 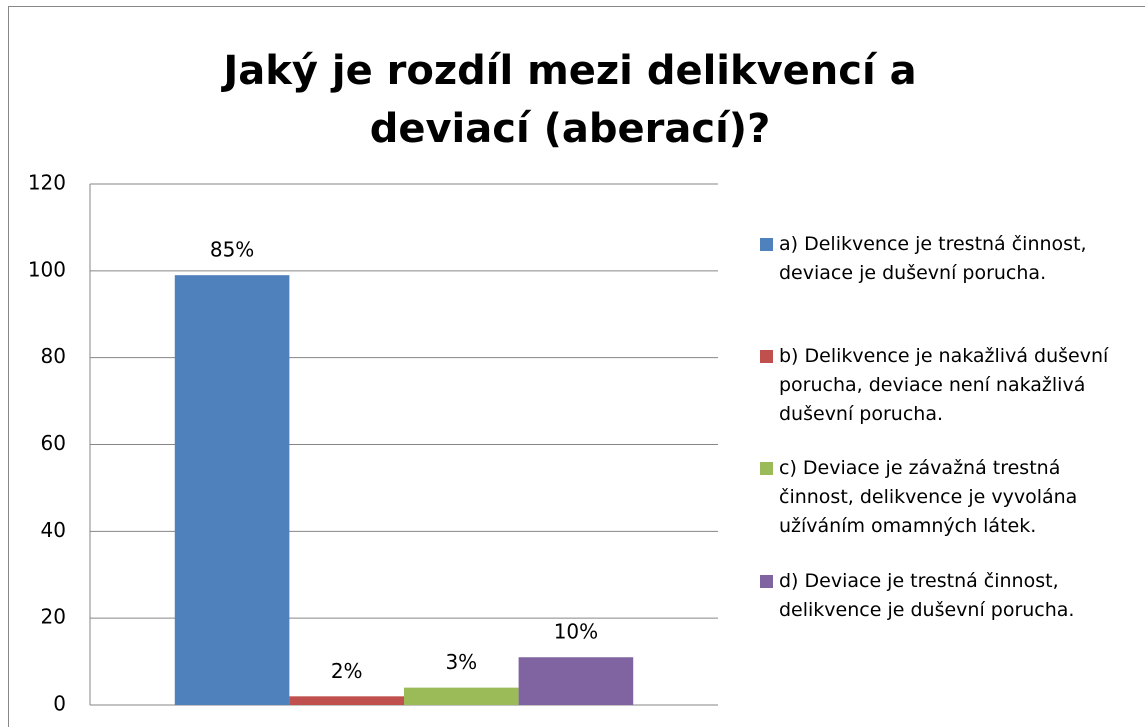 What do you see at coordinates (53, 443) in the screenshot?
I see `y-tick-label: 60` at bounding box center [53, 443].